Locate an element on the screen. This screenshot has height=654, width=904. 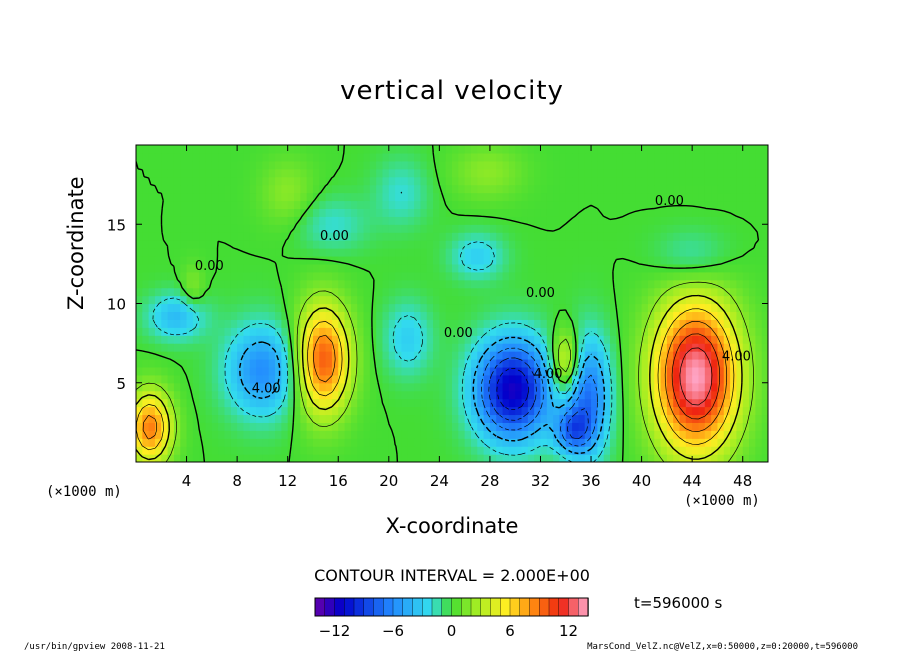
x-axis-label: X-coordinate is located at coordinates (452, 526).